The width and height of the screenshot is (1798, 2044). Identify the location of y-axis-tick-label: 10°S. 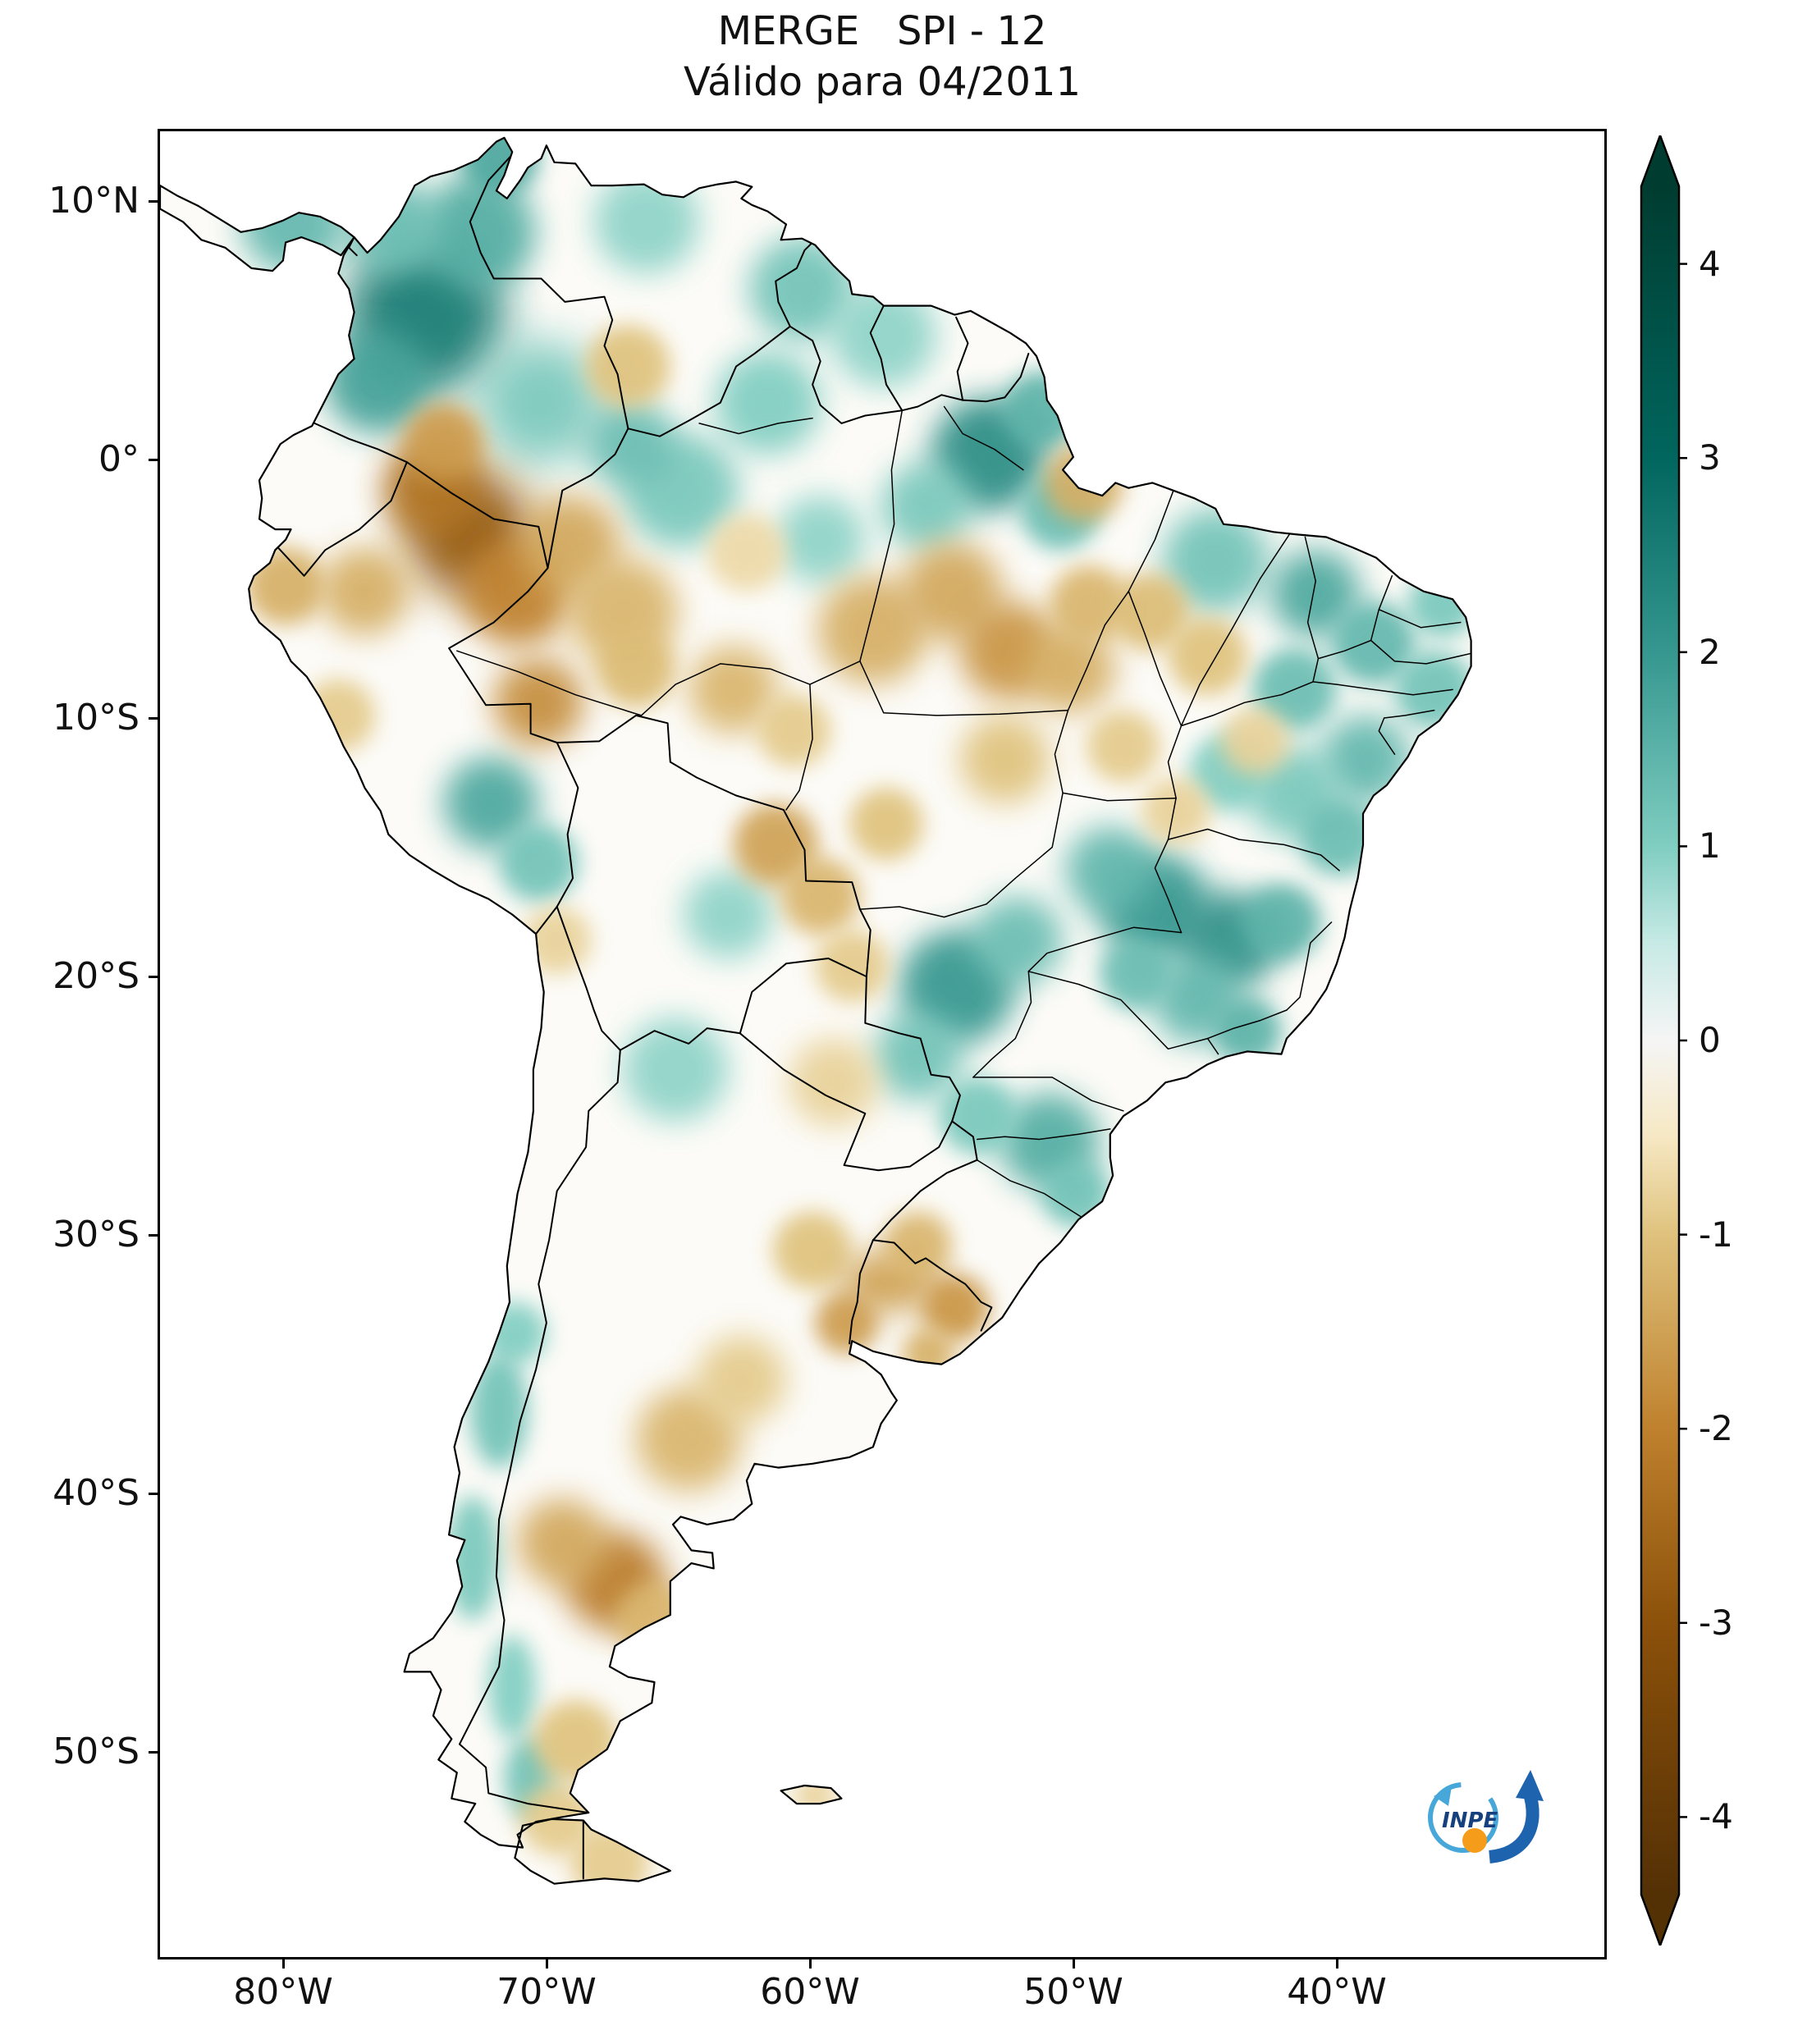
(96, 717).